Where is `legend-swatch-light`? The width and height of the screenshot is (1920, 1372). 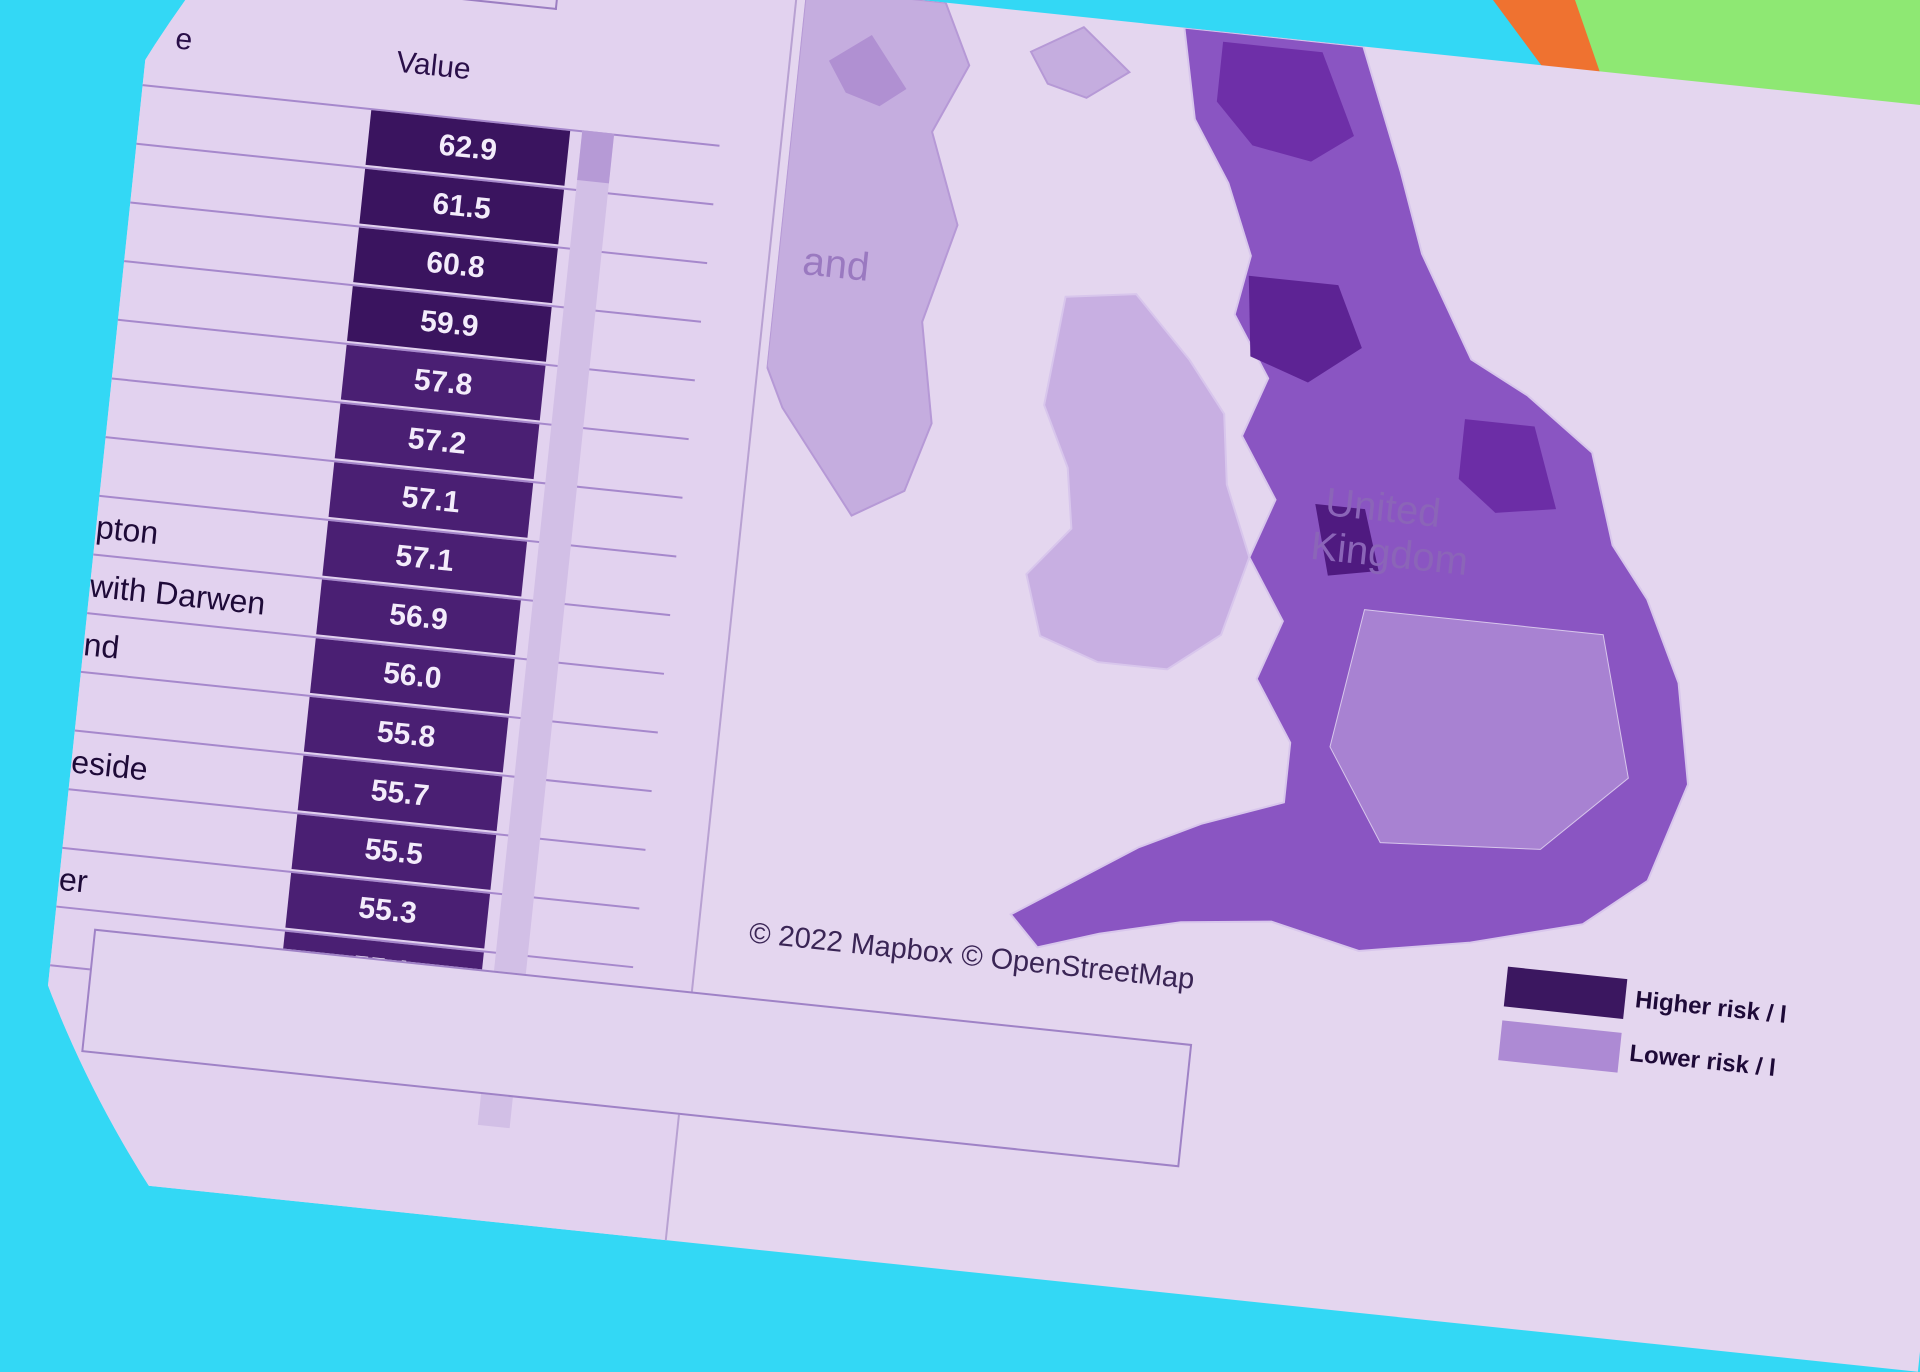 legend-swatch-light is located at coordinates (1560, 1046).